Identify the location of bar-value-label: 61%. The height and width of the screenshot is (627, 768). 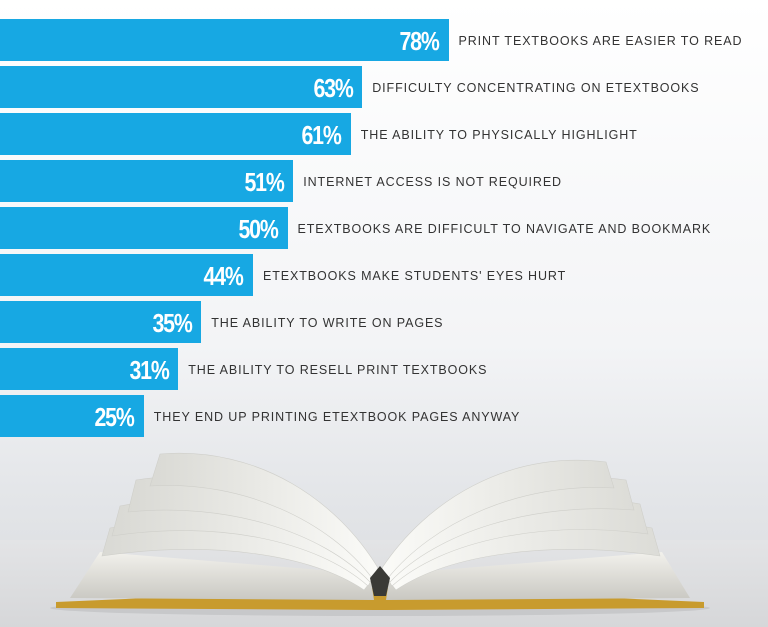
(321, 135).